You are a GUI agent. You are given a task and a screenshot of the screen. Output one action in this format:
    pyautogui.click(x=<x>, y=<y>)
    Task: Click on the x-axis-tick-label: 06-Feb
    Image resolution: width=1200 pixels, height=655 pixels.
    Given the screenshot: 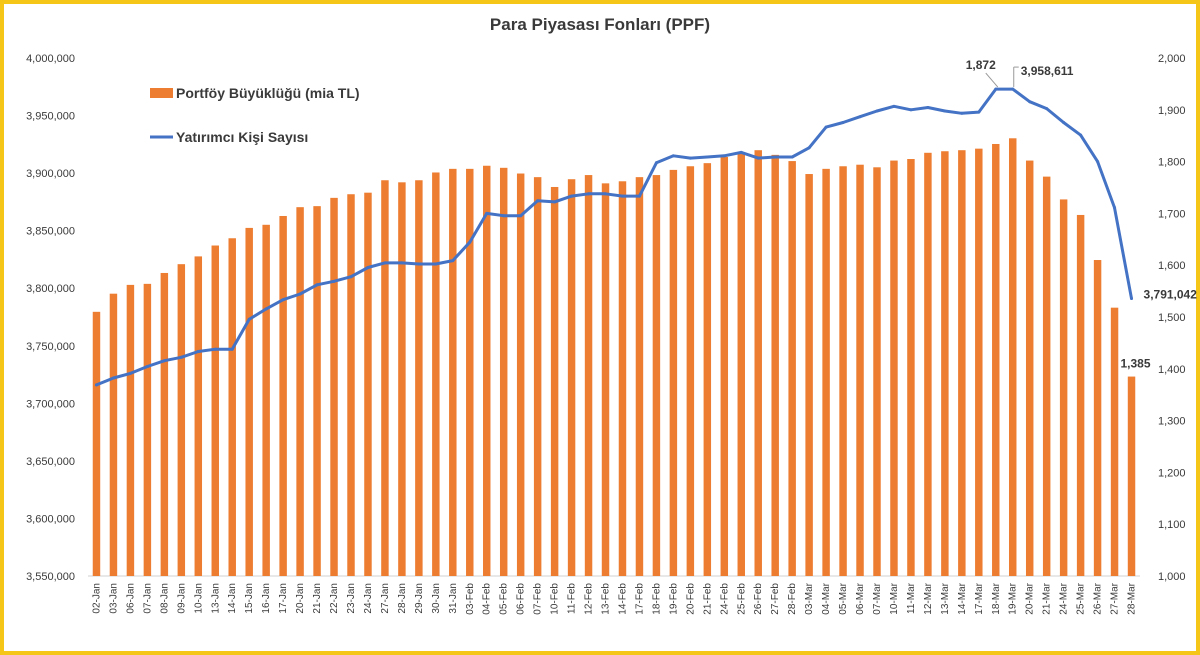 What is the action you would take?
    pyautogui.click(x=521, y=599)
    